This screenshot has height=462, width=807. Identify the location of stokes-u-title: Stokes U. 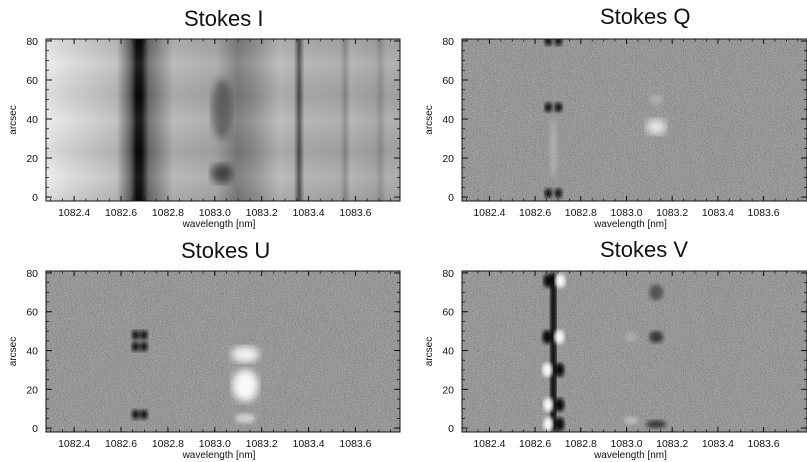
(226, 250).